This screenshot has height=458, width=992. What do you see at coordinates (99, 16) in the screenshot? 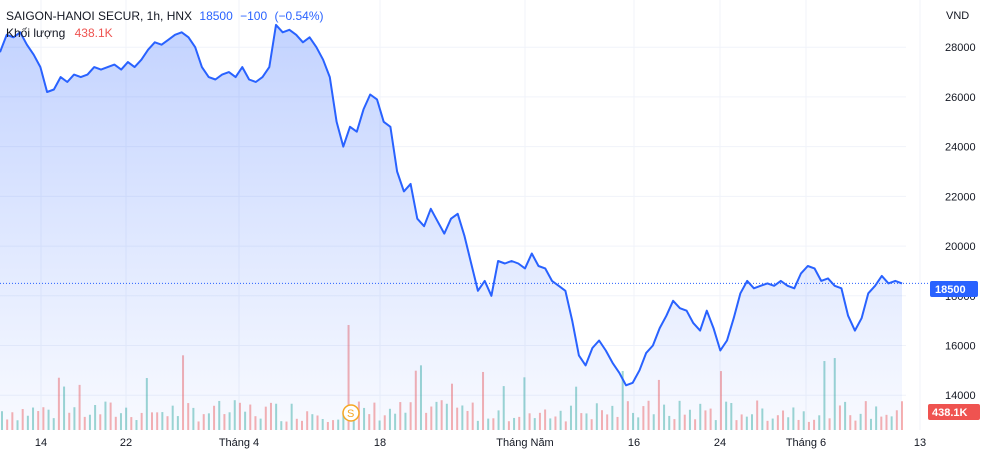
I see `symbol-title: SAIGON-HANOI SECUR, 1h, HNX` at bounding box center [99, 16].